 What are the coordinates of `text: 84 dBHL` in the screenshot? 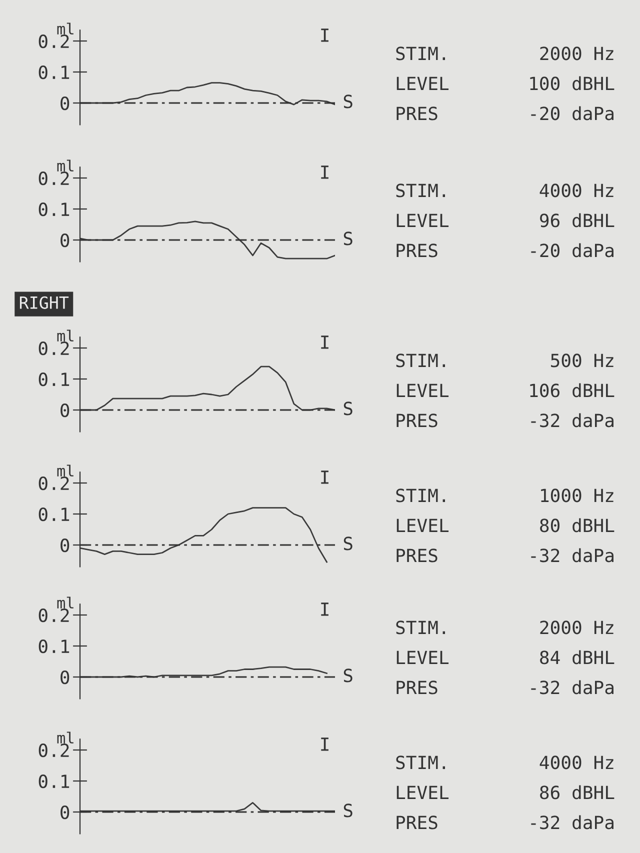 It's located at (577, 657).